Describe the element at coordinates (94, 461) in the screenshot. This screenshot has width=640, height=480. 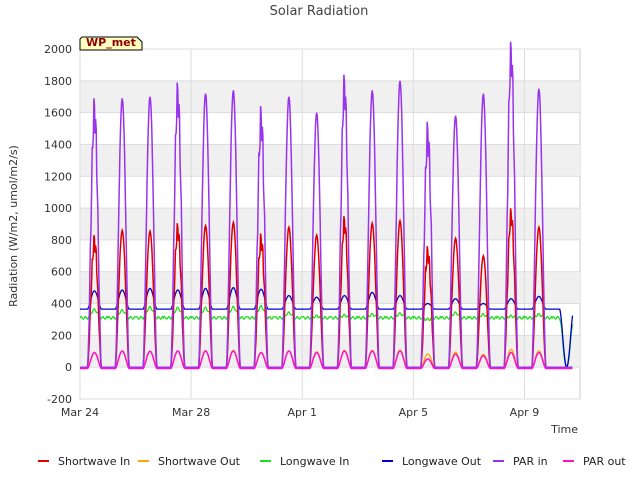
I see `legend-label: Shortwave In` at that location.